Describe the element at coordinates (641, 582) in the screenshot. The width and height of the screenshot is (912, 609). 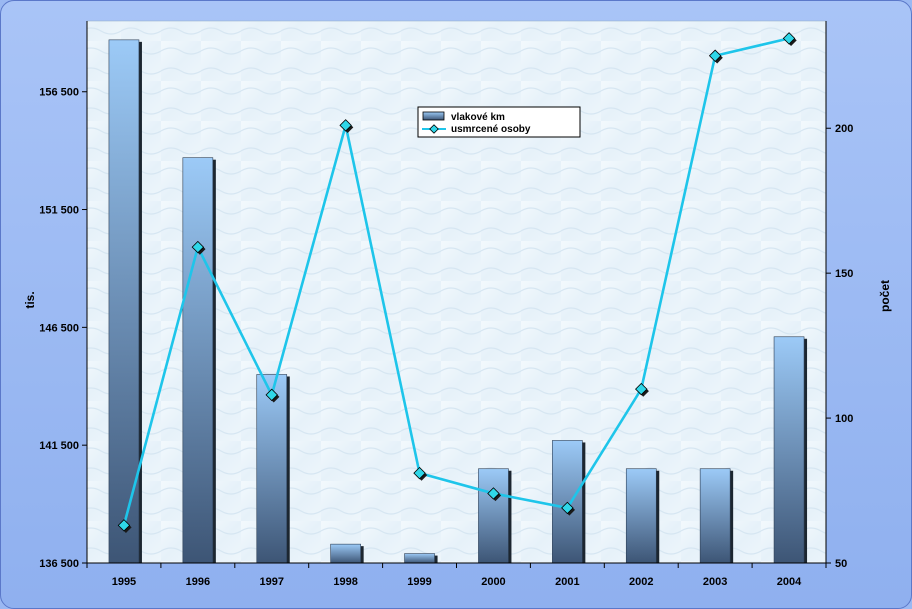
I see `x-tick-label: 2002` at that location.